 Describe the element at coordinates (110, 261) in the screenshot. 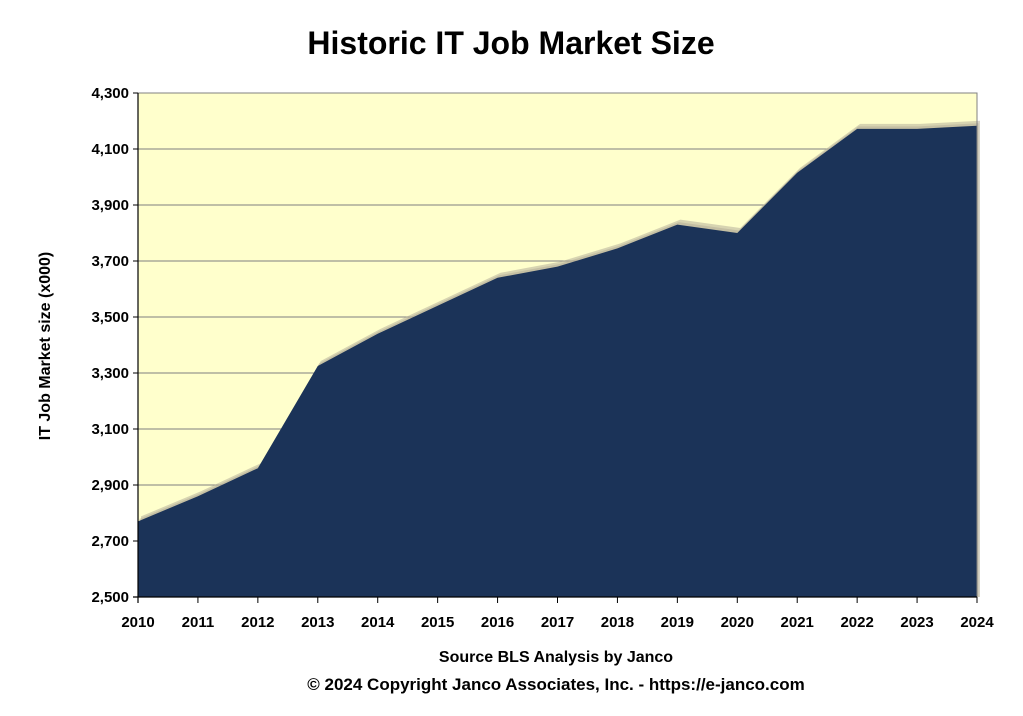

I see `y-tick-label: 3,700` at that location.